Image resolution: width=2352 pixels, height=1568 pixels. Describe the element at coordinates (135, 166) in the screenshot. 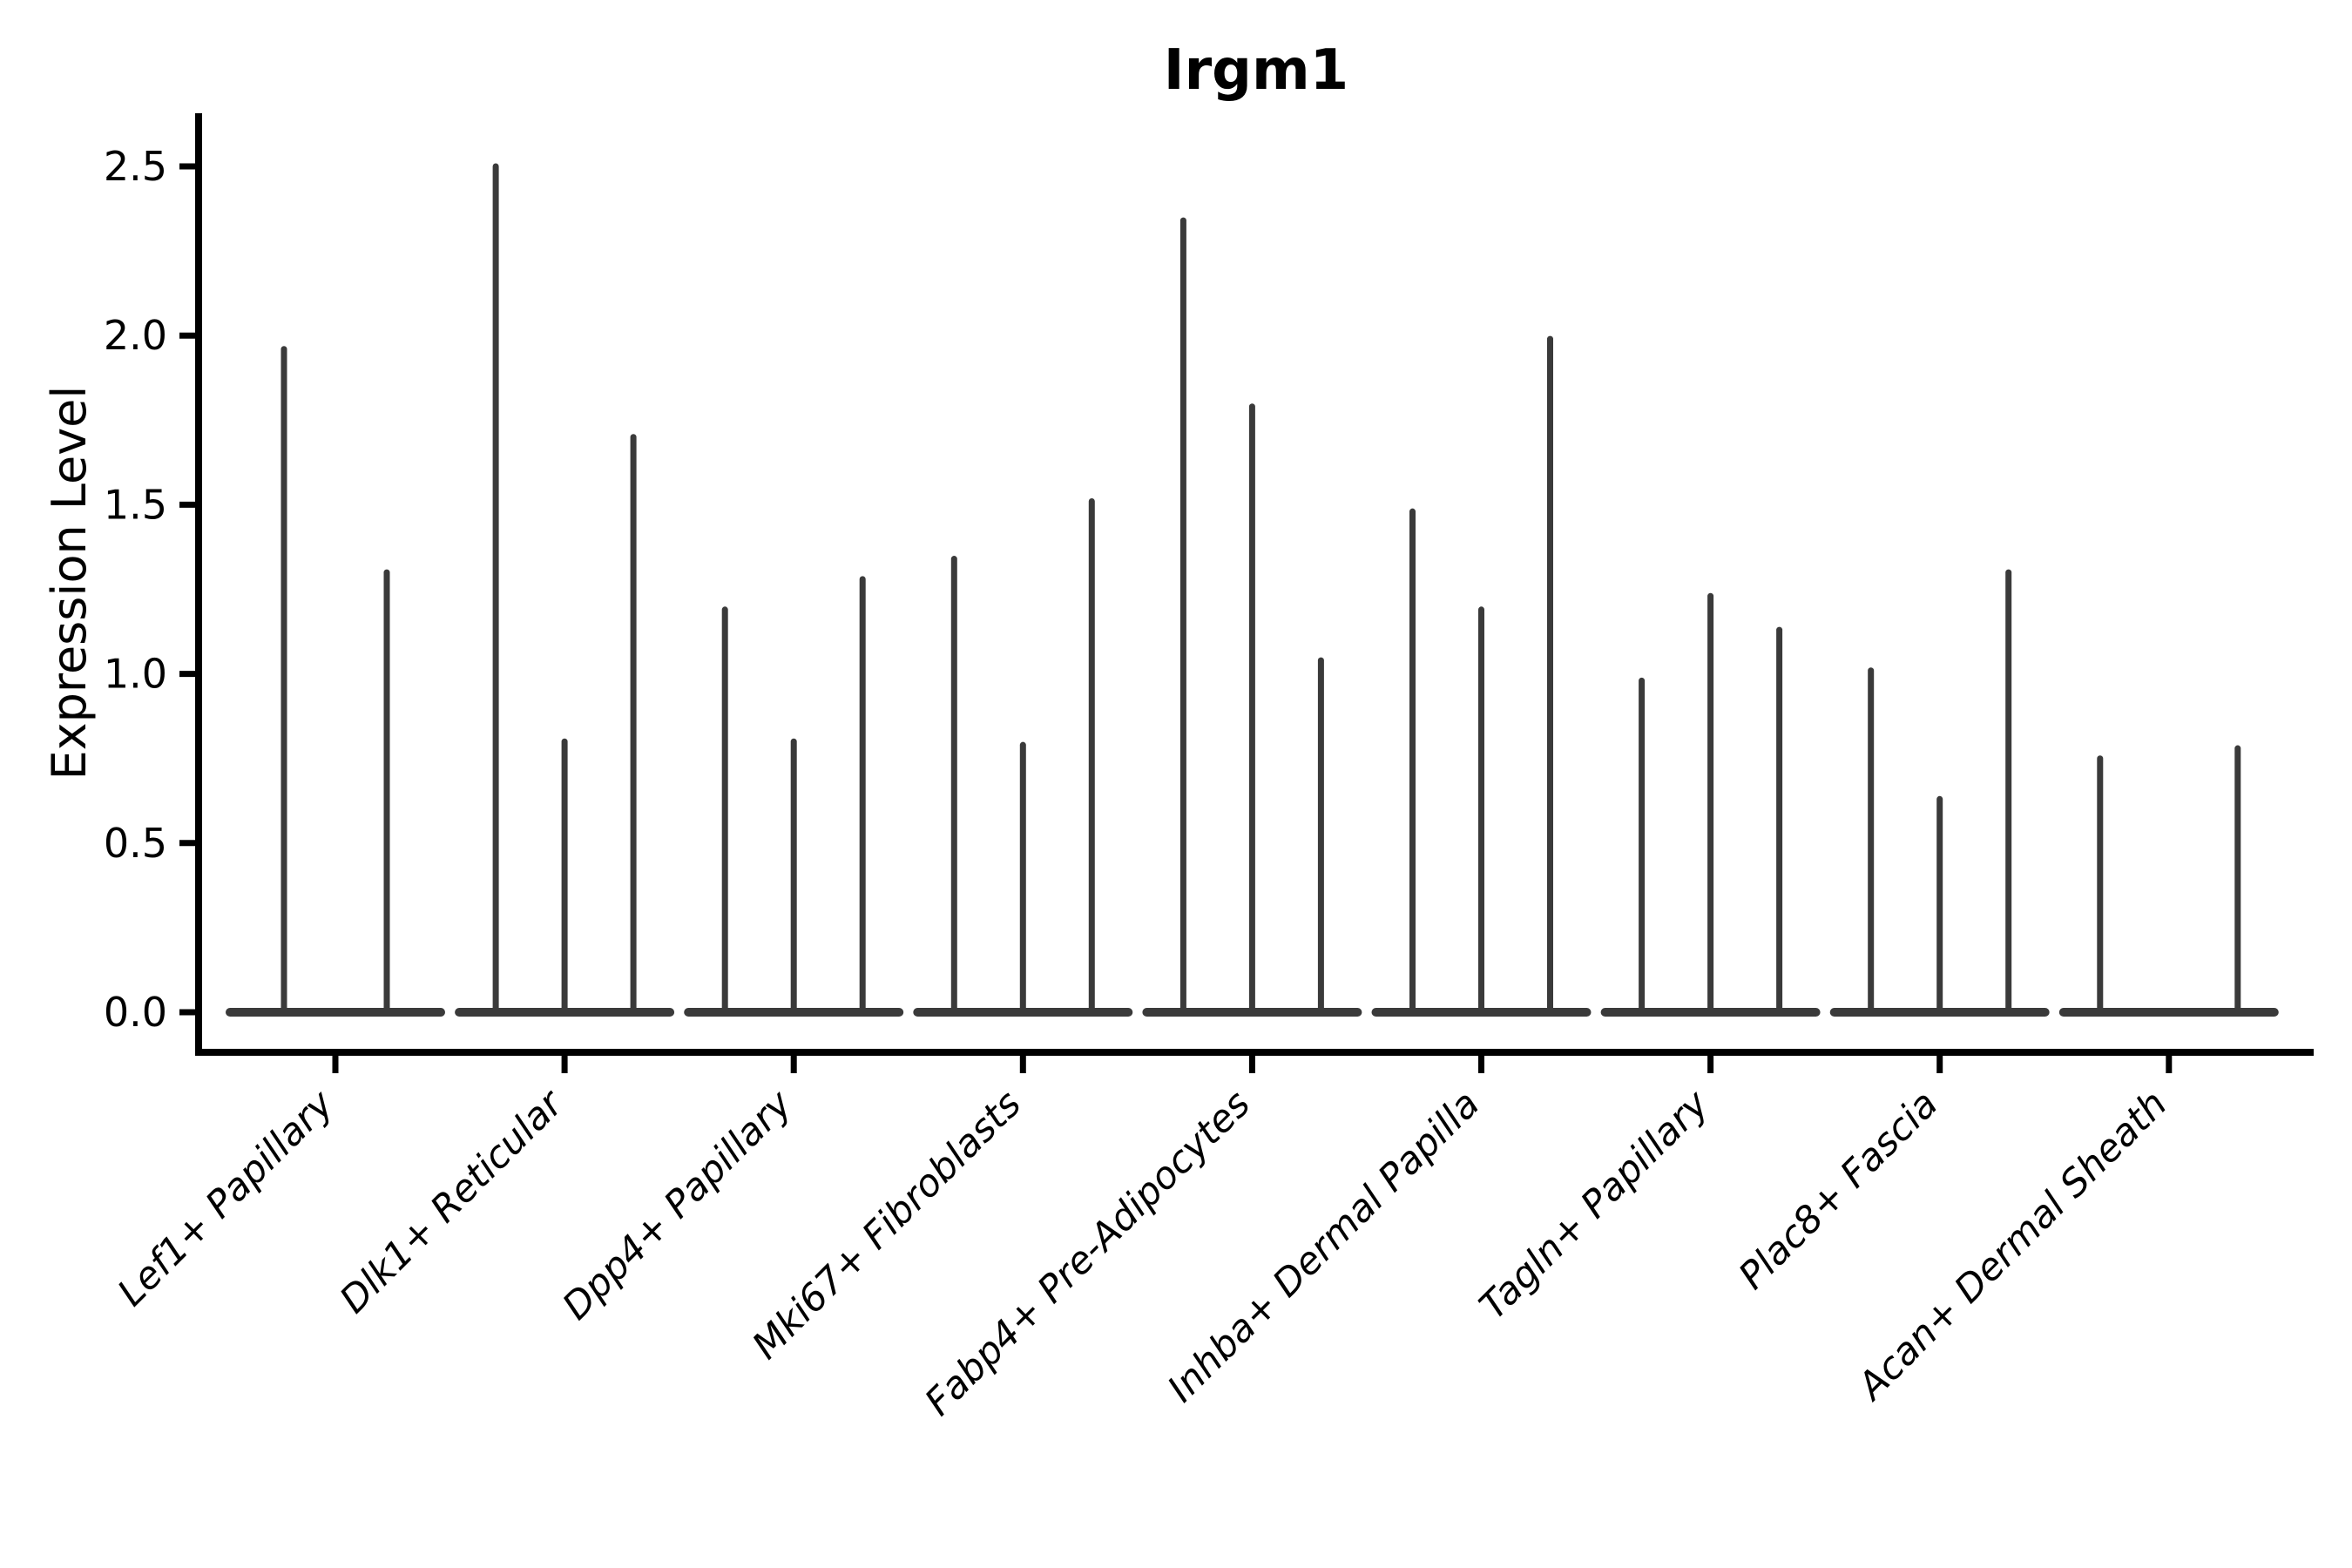

I see `y-tick-label: 2.5` at that location.